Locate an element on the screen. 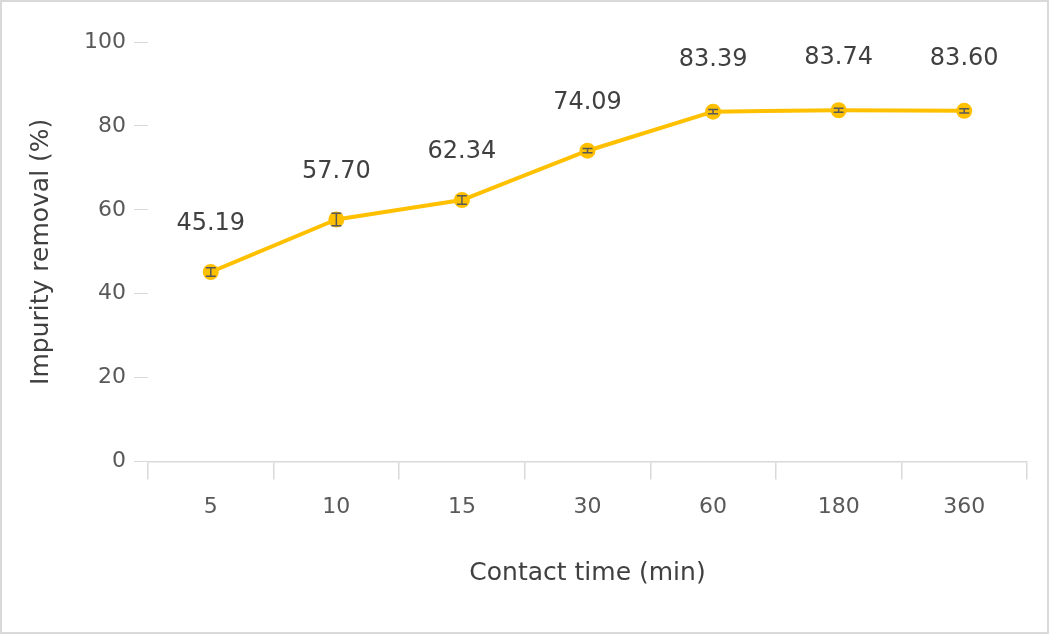  data-label: 83.39 is located at coordinates (713, 57).